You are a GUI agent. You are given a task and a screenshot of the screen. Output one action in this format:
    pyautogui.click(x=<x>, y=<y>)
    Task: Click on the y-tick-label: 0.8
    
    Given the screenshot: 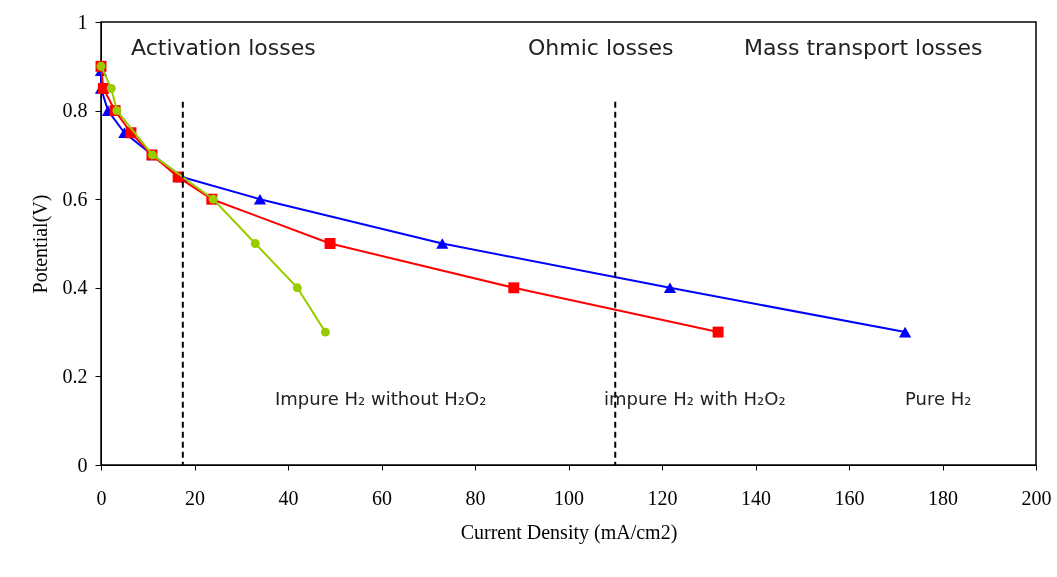 What is the action you would take?
    pyautogui.click(x=75, y=110)
    